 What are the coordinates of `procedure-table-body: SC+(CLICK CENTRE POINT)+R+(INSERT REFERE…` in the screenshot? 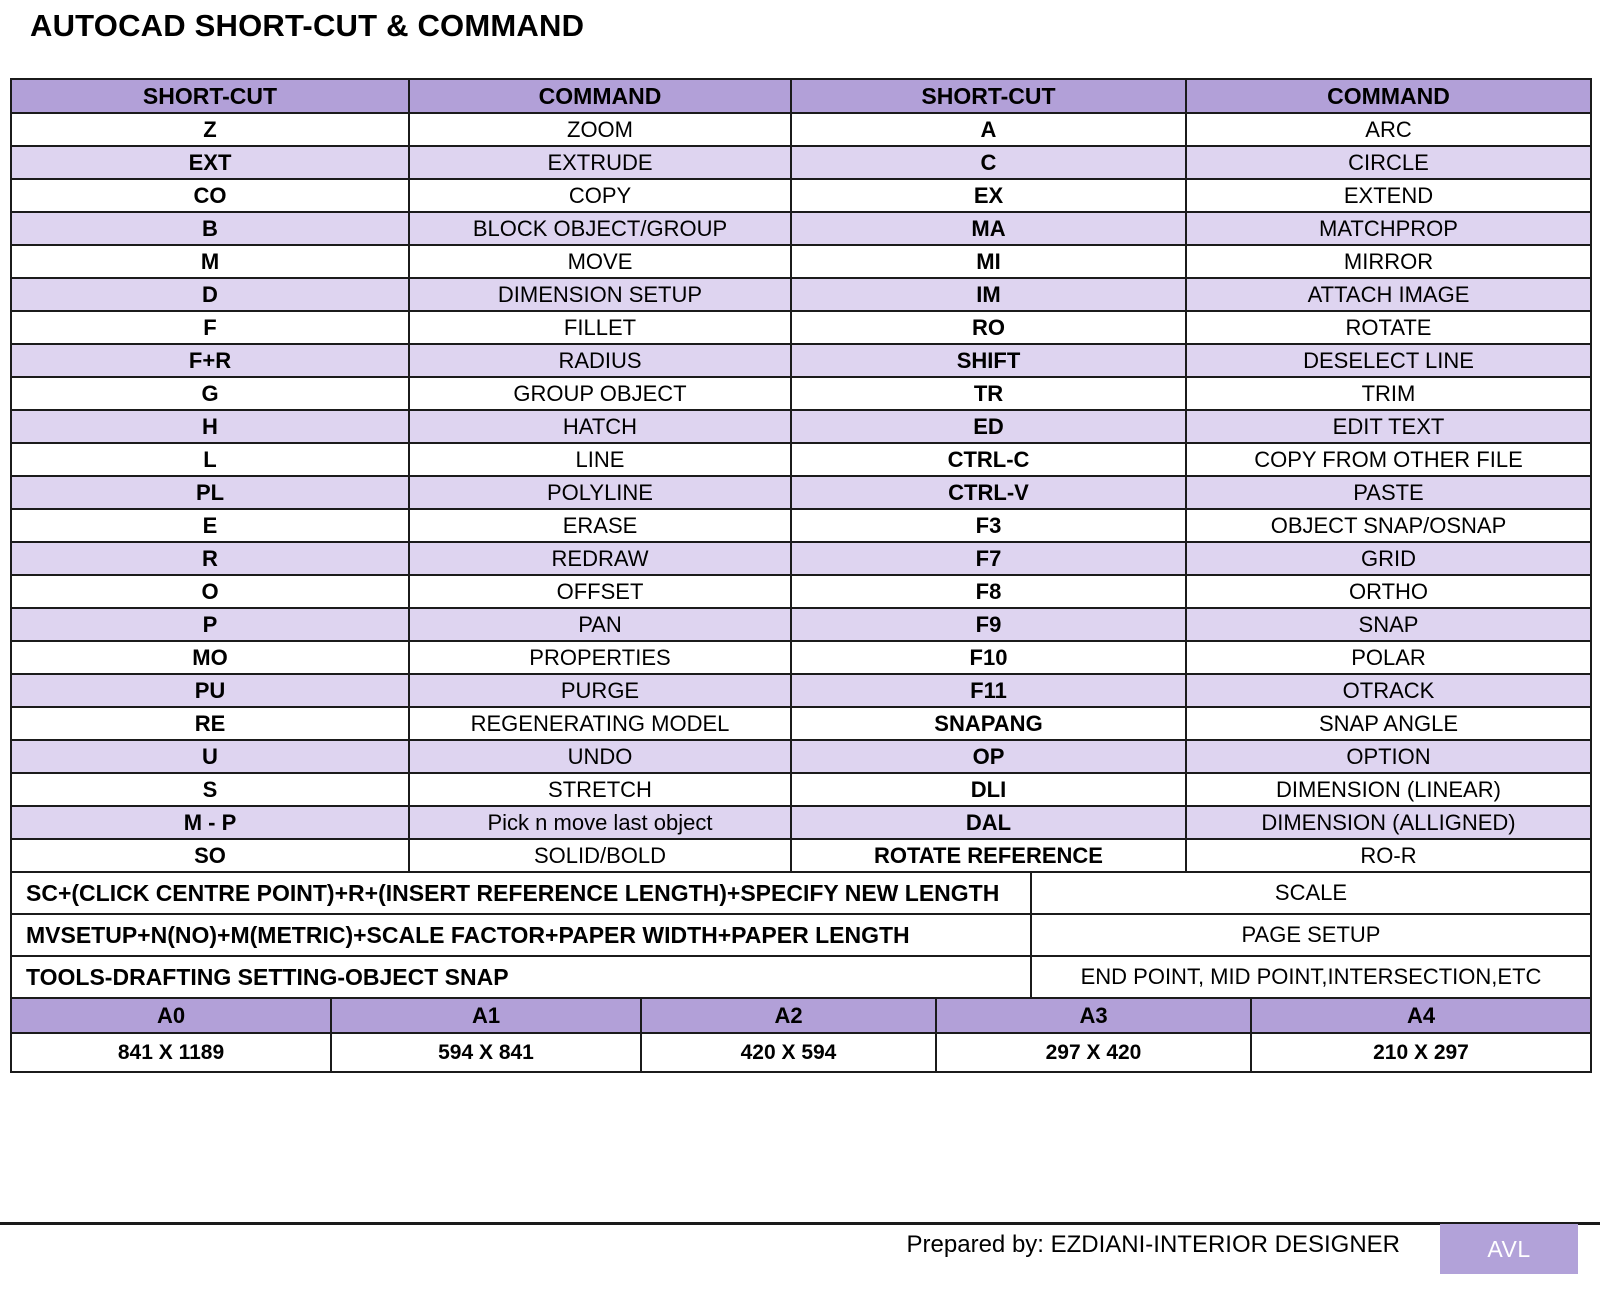 It's located at (801, 935).